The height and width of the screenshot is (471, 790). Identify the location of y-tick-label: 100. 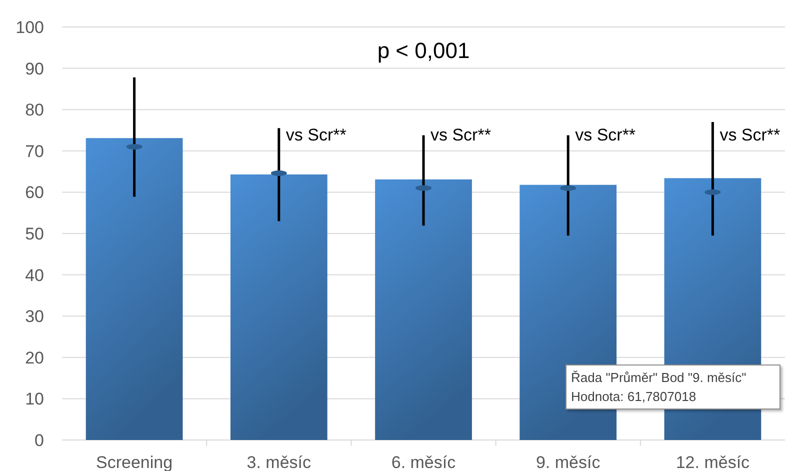
(30, 27).